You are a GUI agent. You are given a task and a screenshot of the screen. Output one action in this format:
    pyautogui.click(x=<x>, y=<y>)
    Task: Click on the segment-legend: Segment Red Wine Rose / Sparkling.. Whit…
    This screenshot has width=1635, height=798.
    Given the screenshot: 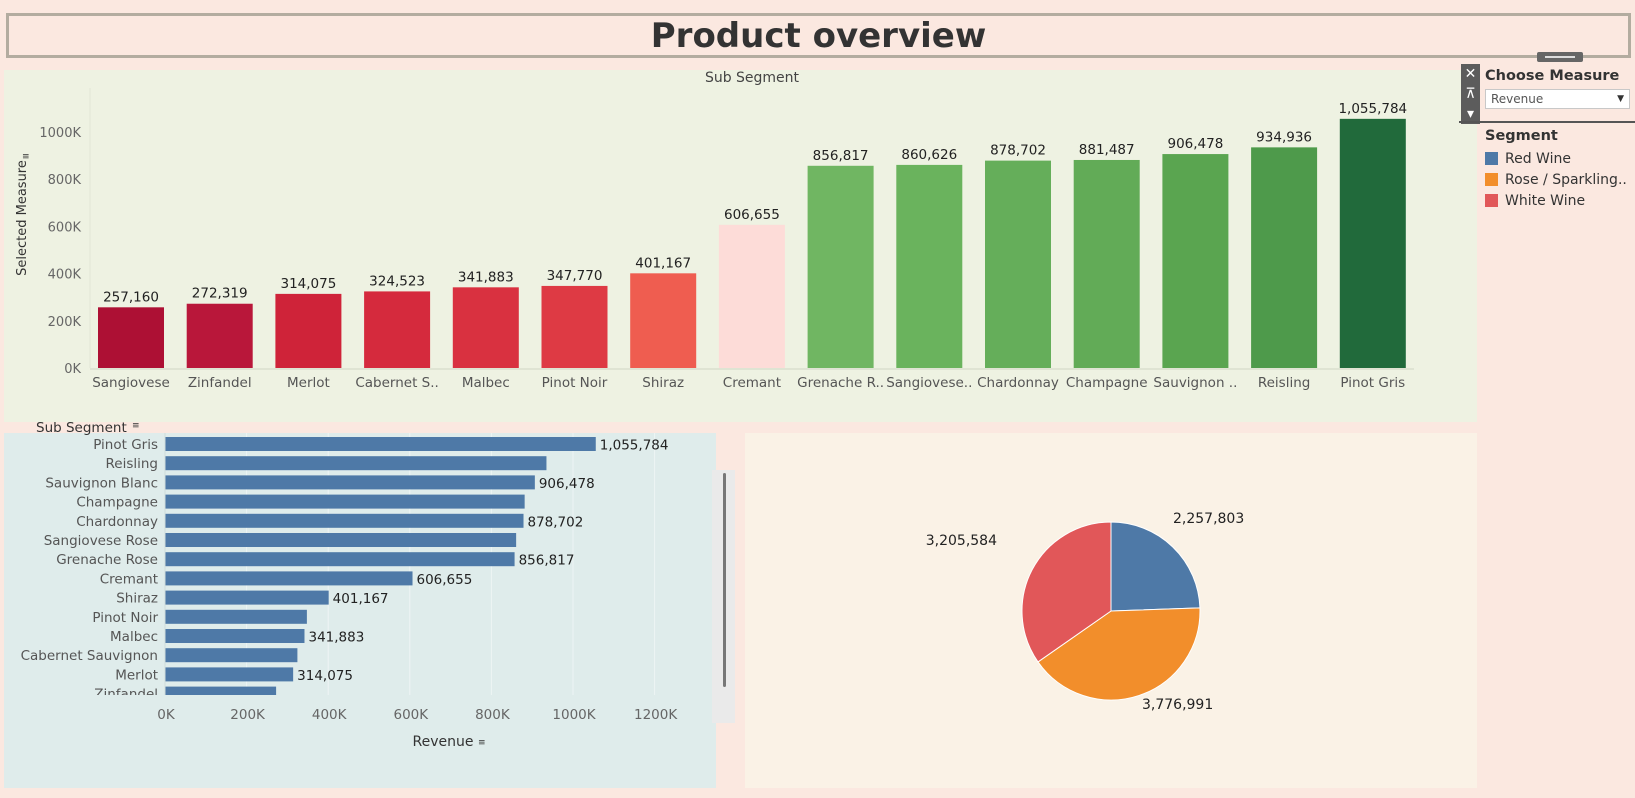 What is the action you would take?
    pyautogui.click(x=1556, y=169)
    